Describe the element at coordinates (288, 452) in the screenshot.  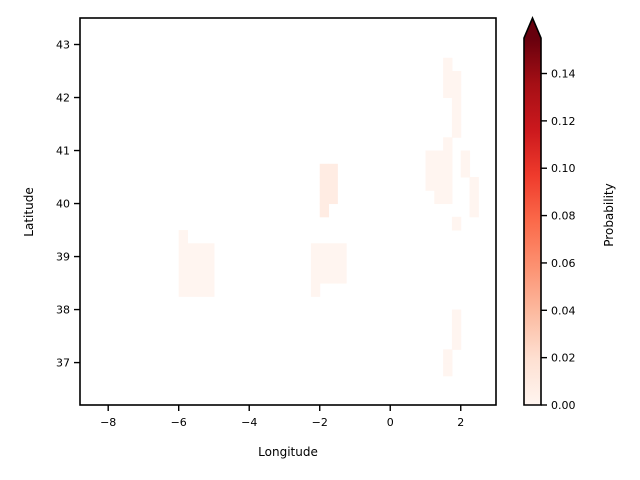
I see `x-axis-label: Longitude` at that location.